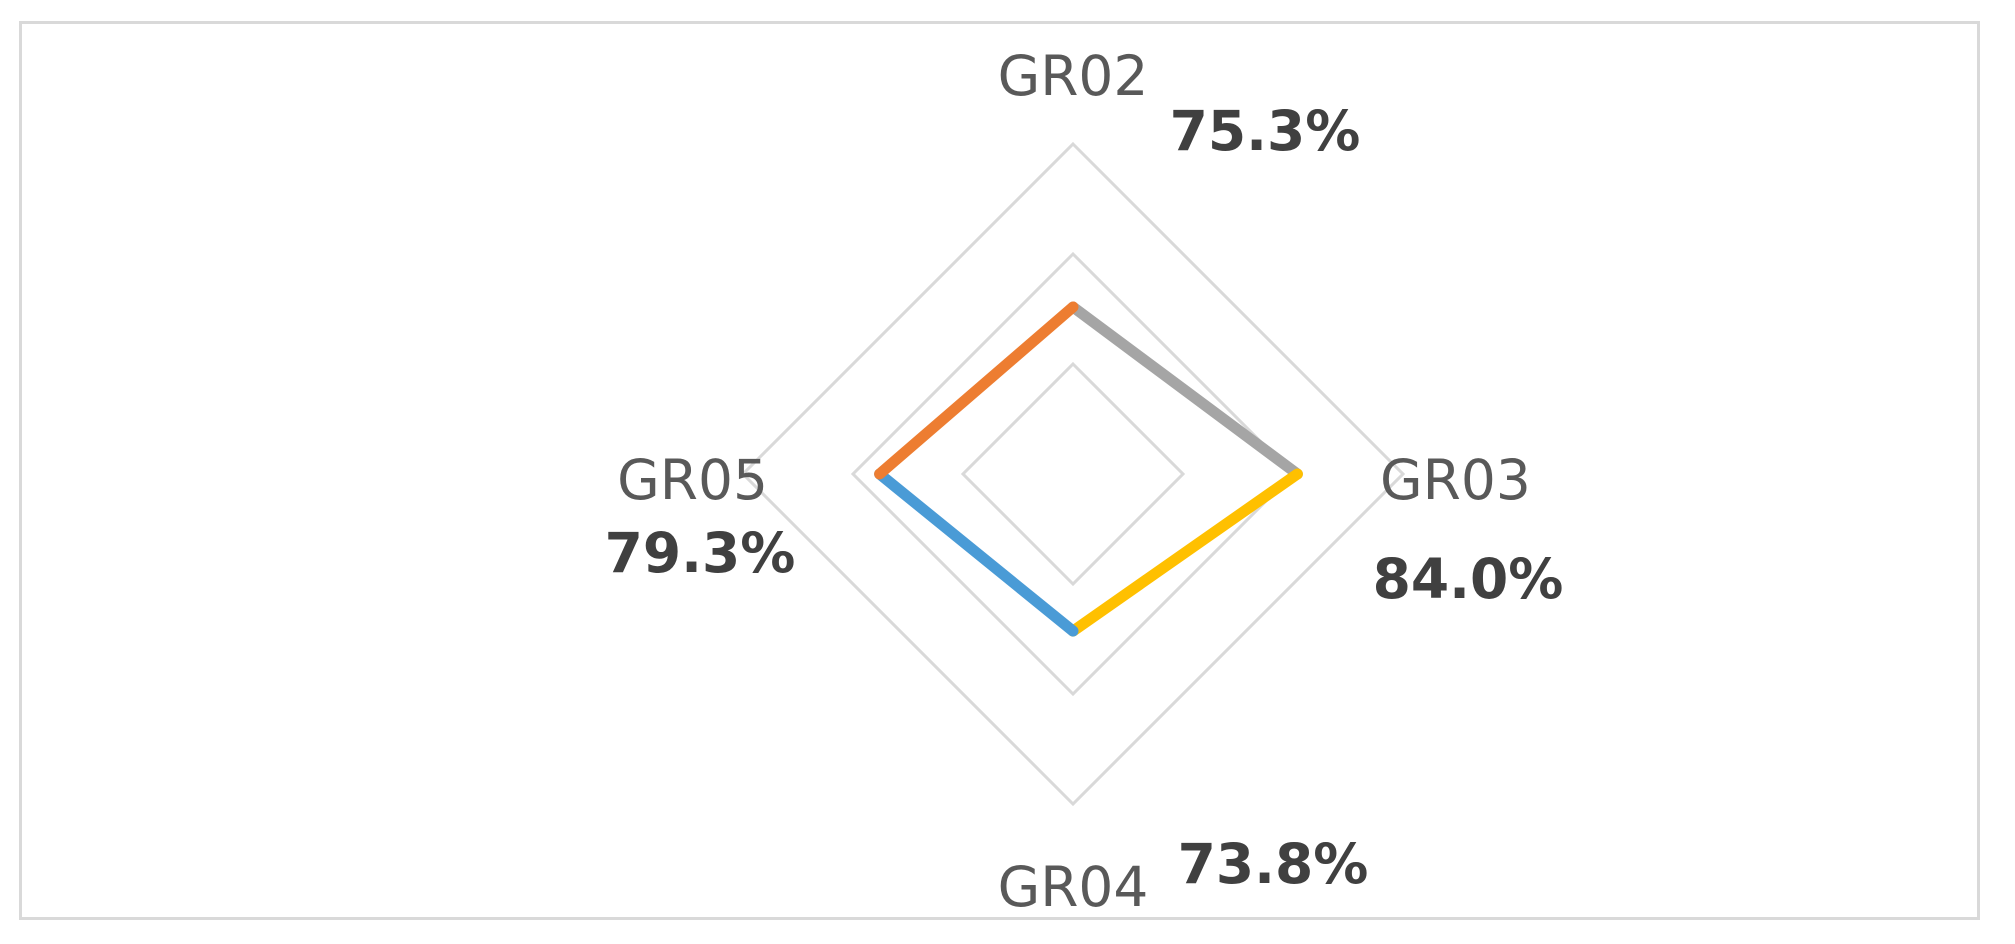 The image size is (2015, 944). What do you see at coordinates (1185, 390) in the screenshot?
I see `series-segment-gr02-gr03` at bounding box center [1185, 390].